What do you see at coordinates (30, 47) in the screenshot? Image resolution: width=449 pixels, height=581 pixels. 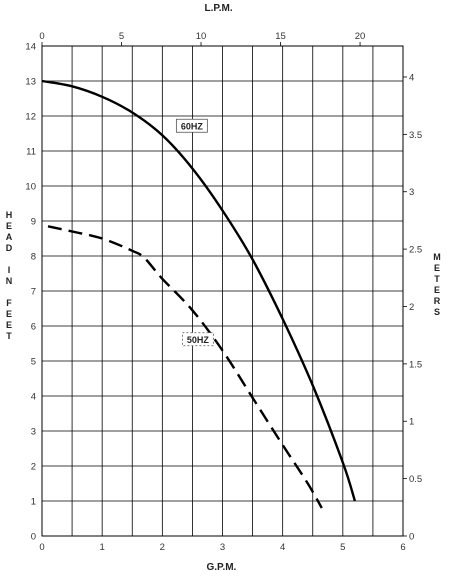 I see `y-left-tick-label: 14` at bounding box center [30, 47].